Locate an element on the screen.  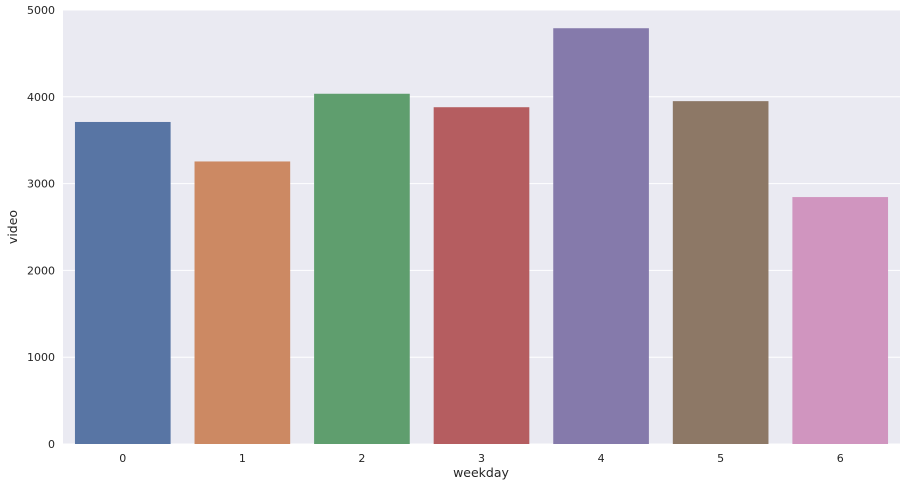
y-tick-label: 4000 is located at coordinates (41, 97).